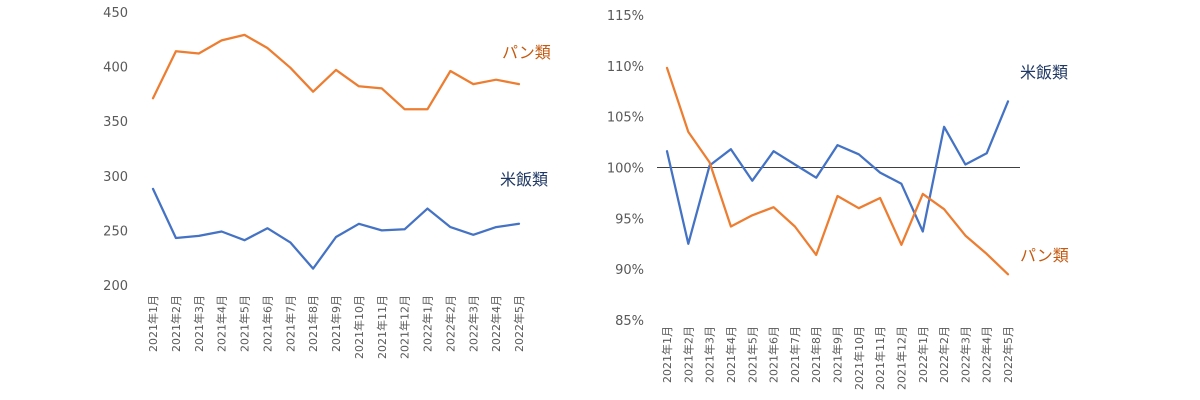  I want to click on y-tick-label: 100%, so click(625, 169).